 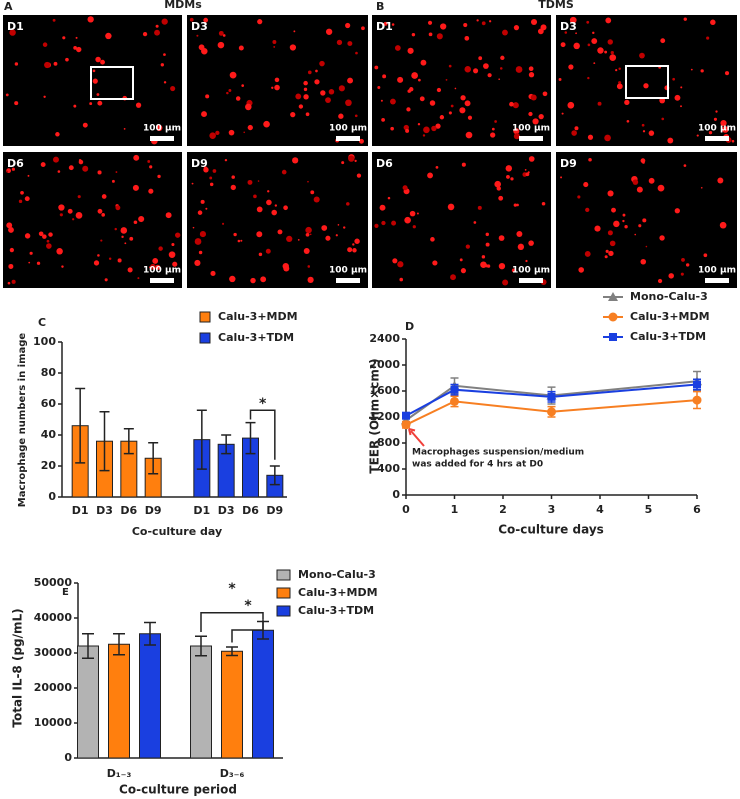 I want to click on x-tick-label: 0, so click(x=406, y=509).